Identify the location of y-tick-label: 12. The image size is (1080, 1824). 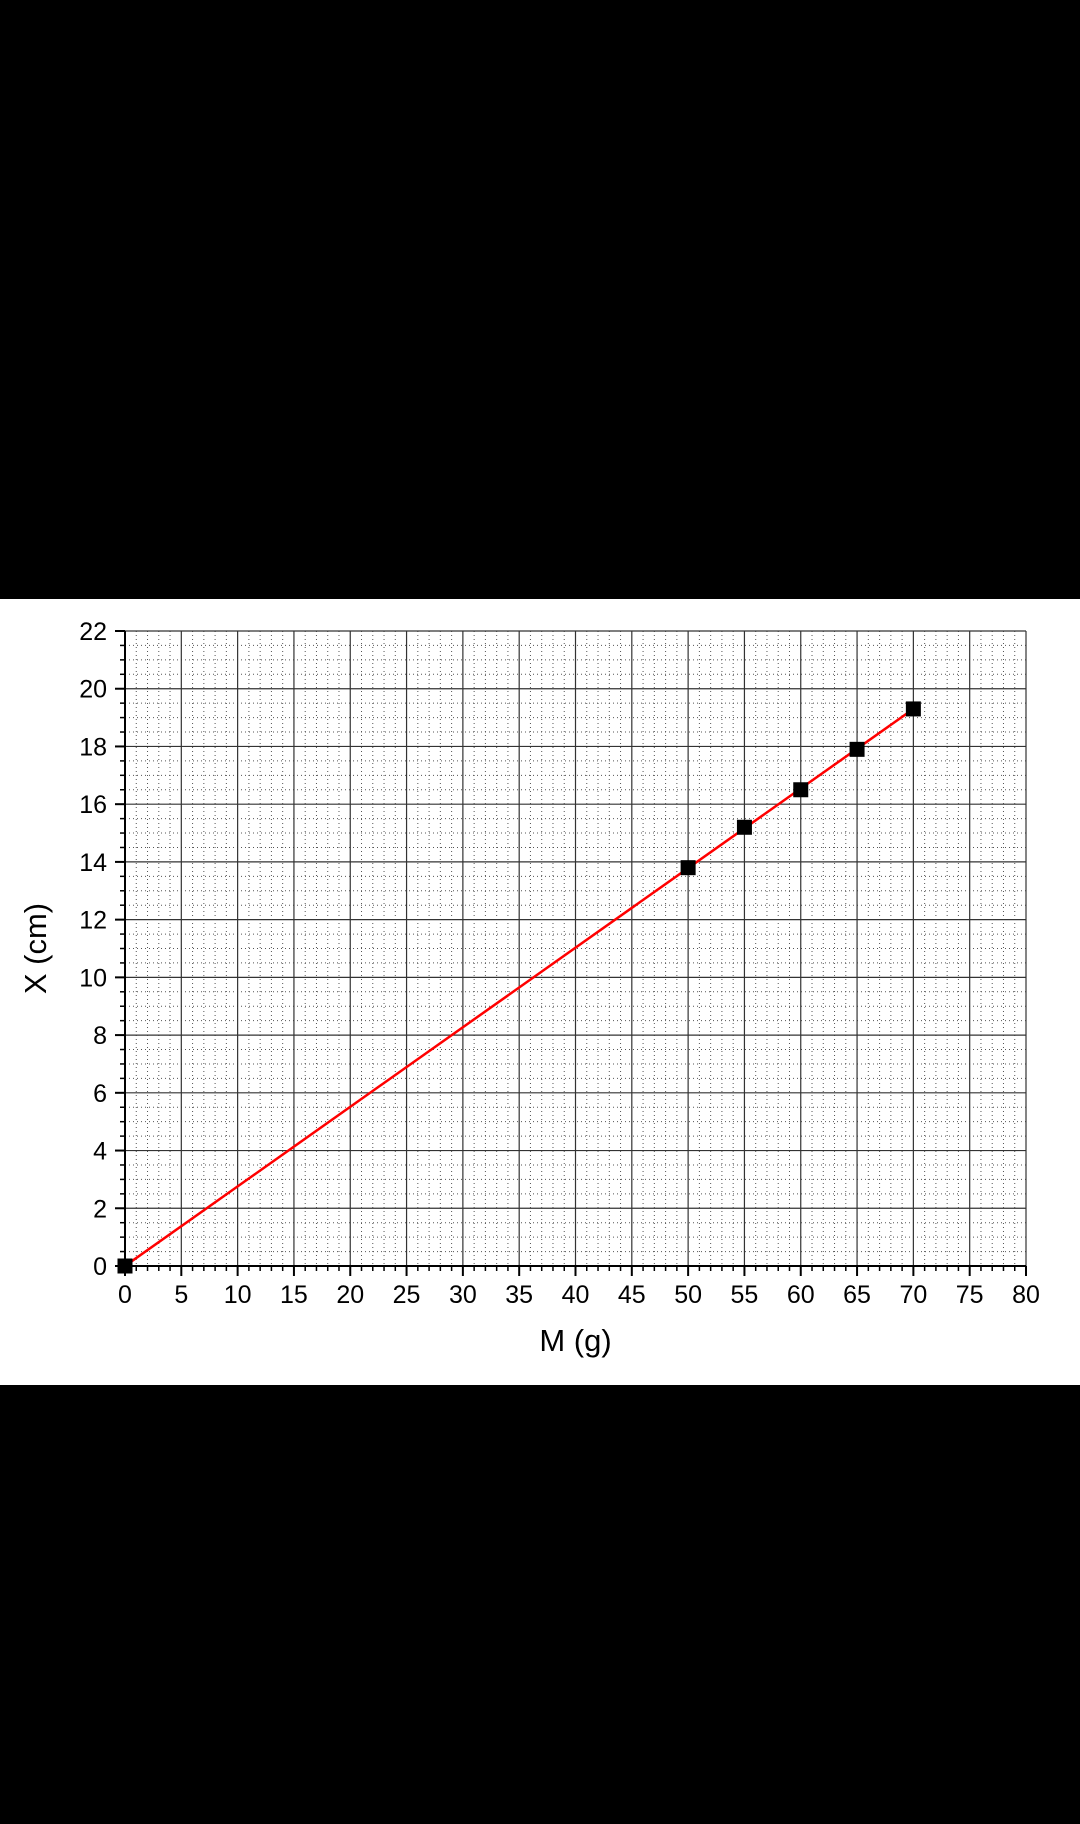
(93, 921).